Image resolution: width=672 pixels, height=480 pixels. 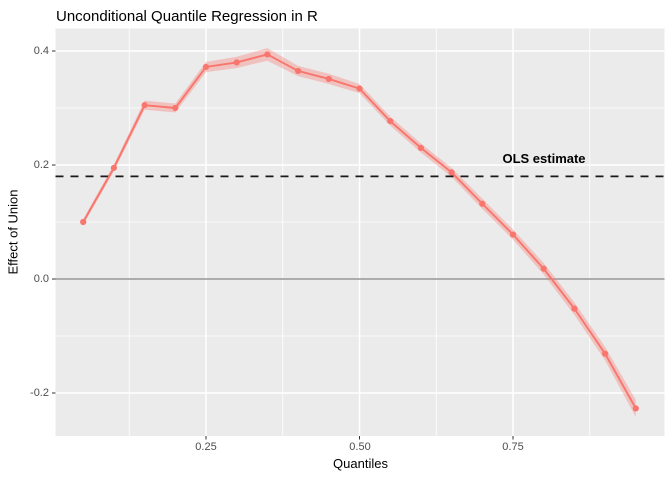 I want to click on ols-estimate-annotation: OLS estimate, so click(x=544, y=158).